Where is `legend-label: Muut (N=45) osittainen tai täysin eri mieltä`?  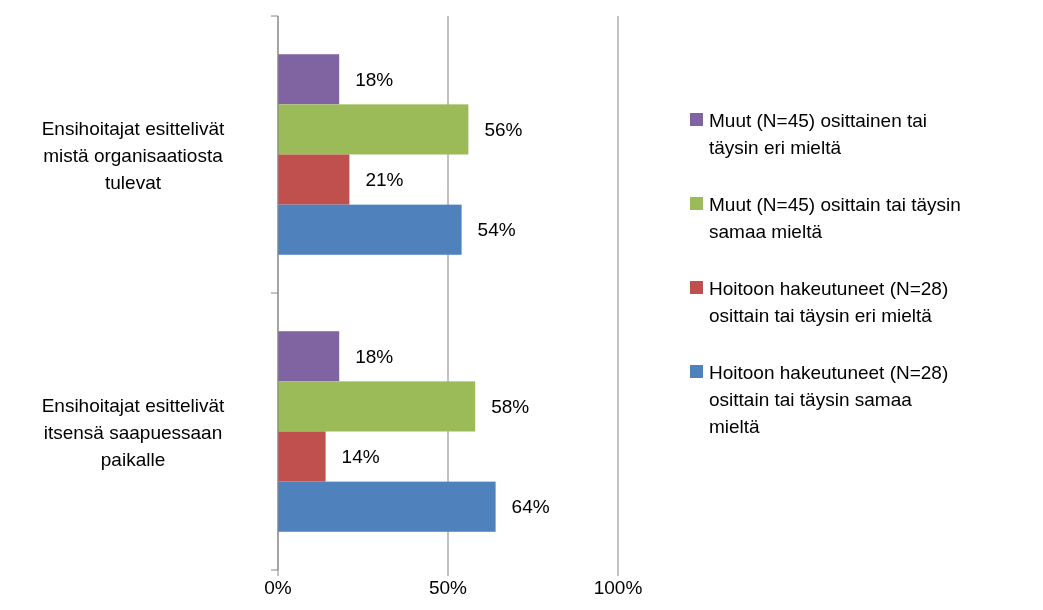
legend-label: Muut (N=45) osittainen tai täysin eri mieltä is located at coordinates (818, 134).